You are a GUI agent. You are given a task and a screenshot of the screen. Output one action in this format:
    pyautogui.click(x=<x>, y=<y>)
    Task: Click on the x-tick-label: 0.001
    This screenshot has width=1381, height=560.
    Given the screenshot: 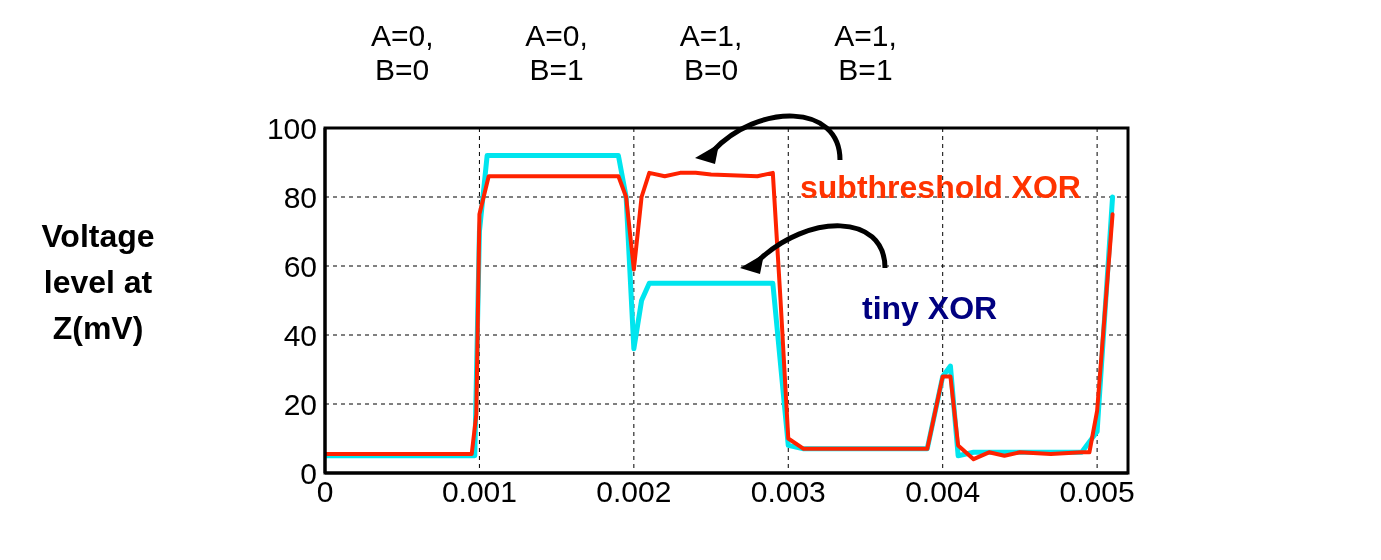 What is the action you would take?
    pyautogui.click(x=479, y=492)
    